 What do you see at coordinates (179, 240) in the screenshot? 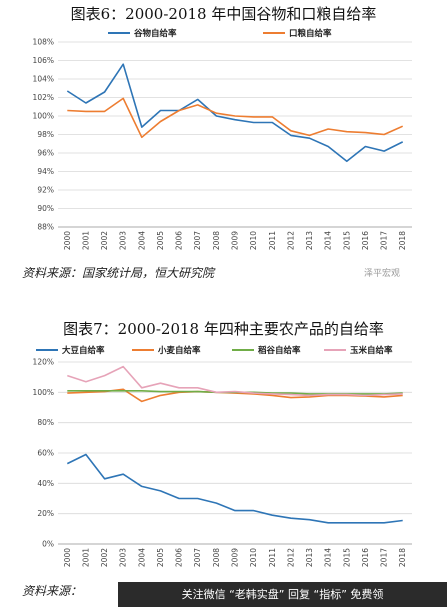
I see `chart1-x-tick-label: 2006` at bounding box center [179, 240].